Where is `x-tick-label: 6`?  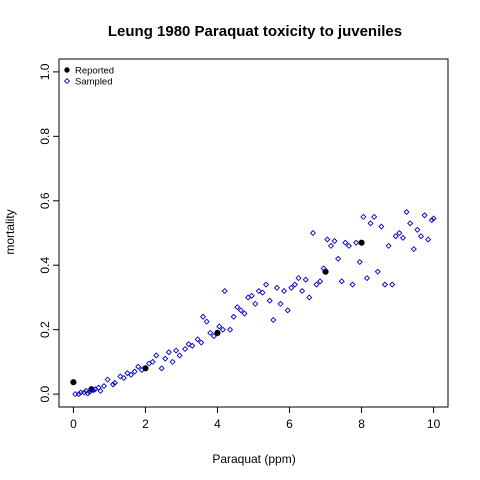
x-tick-label: 6 is located at coordinates (289, 424).